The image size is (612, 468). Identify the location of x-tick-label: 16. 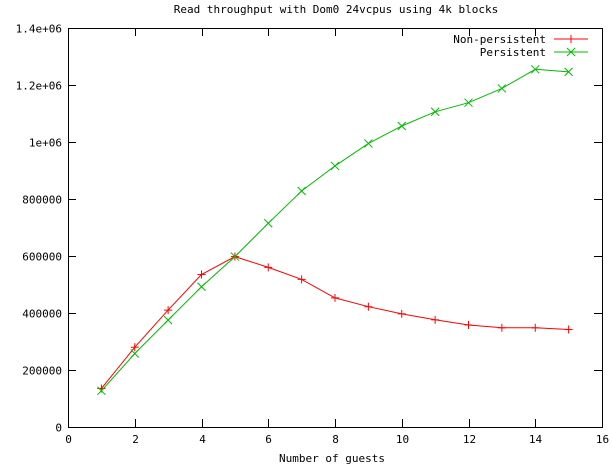
(602, 439).